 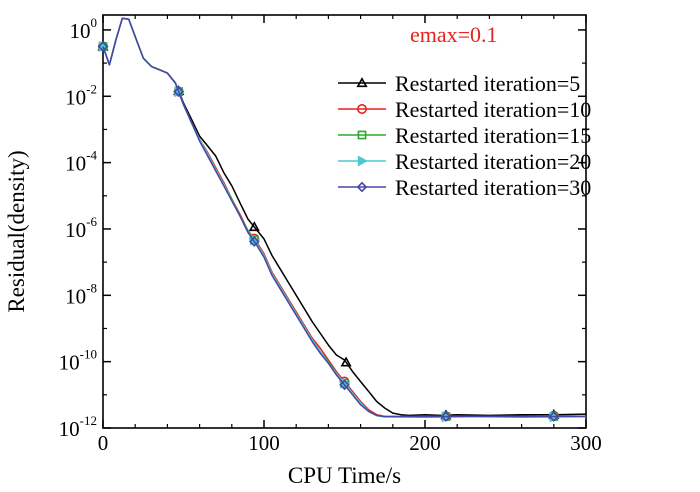 I want to click on y-tick-label: 10⁻², so click(x=81, y=95).